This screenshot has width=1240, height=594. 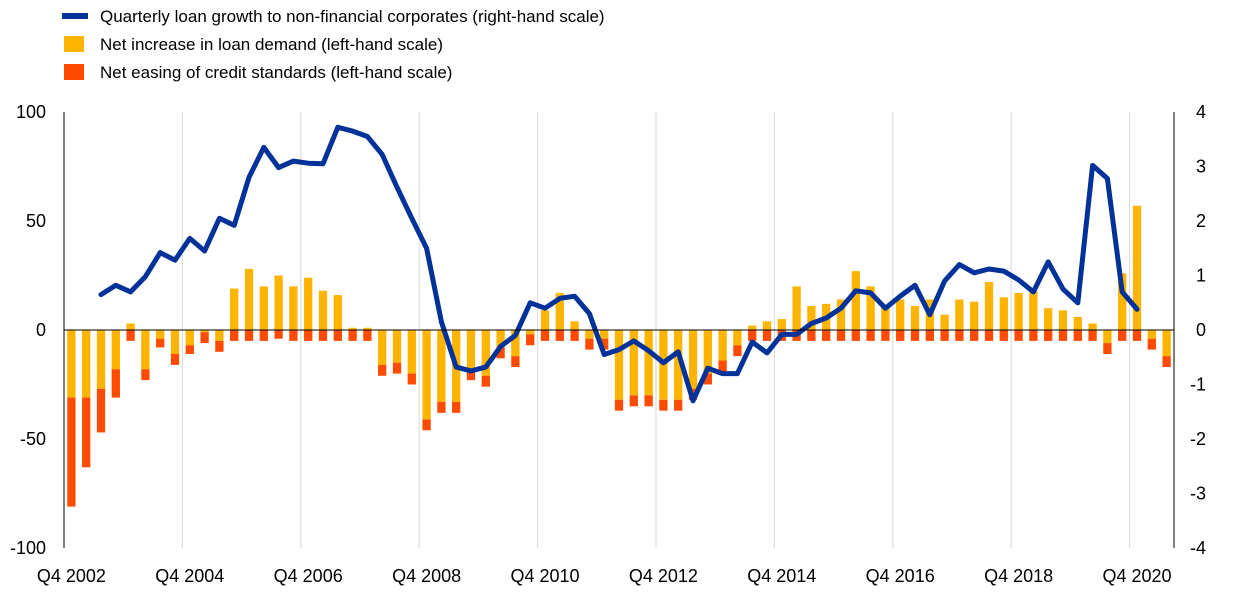 I want to click on x-tick-label-0: Q4 2002, so click(x=71, y=576).